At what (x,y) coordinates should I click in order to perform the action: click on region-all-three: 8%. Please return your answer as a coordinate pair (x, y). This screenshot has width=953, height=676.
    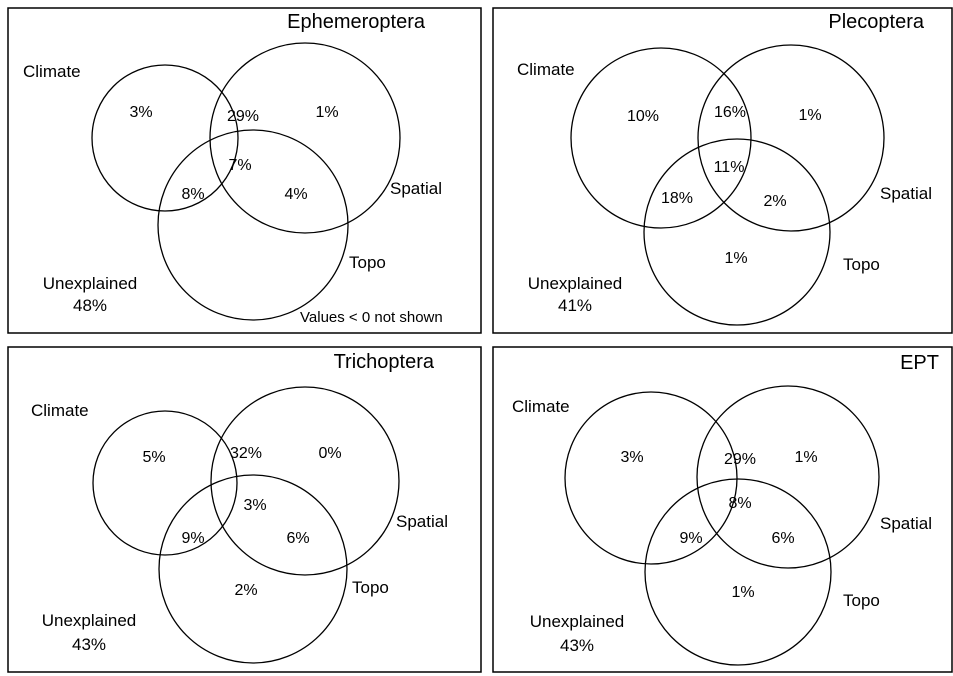
    Looking at the image, I should click on (739, 503).